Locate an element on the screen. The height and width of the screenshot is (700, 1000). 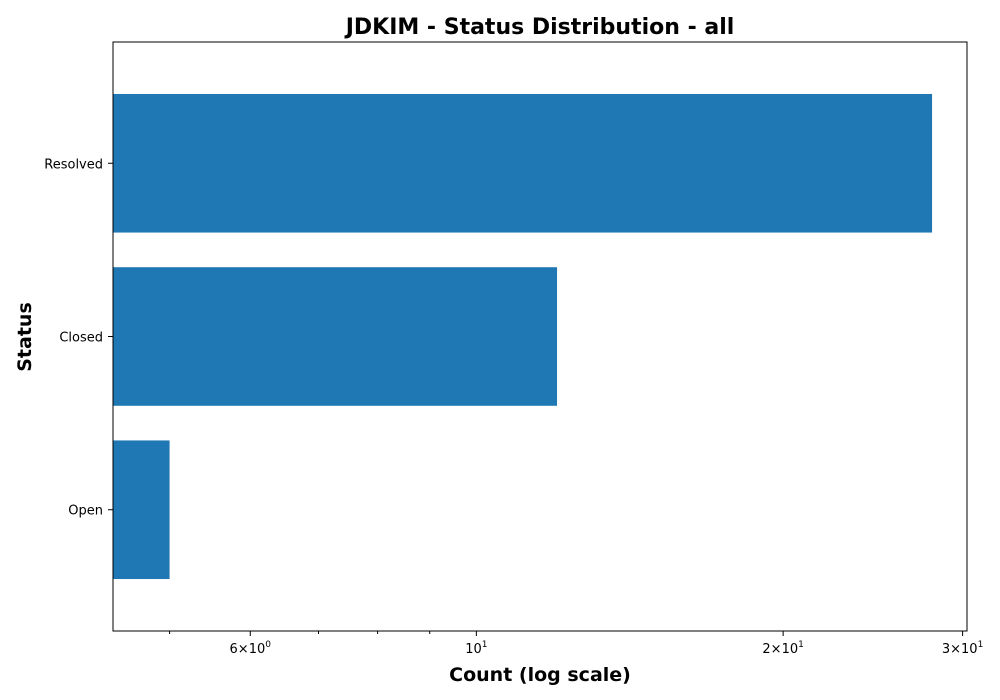
bar-closed is located at coordinates (335, 336).